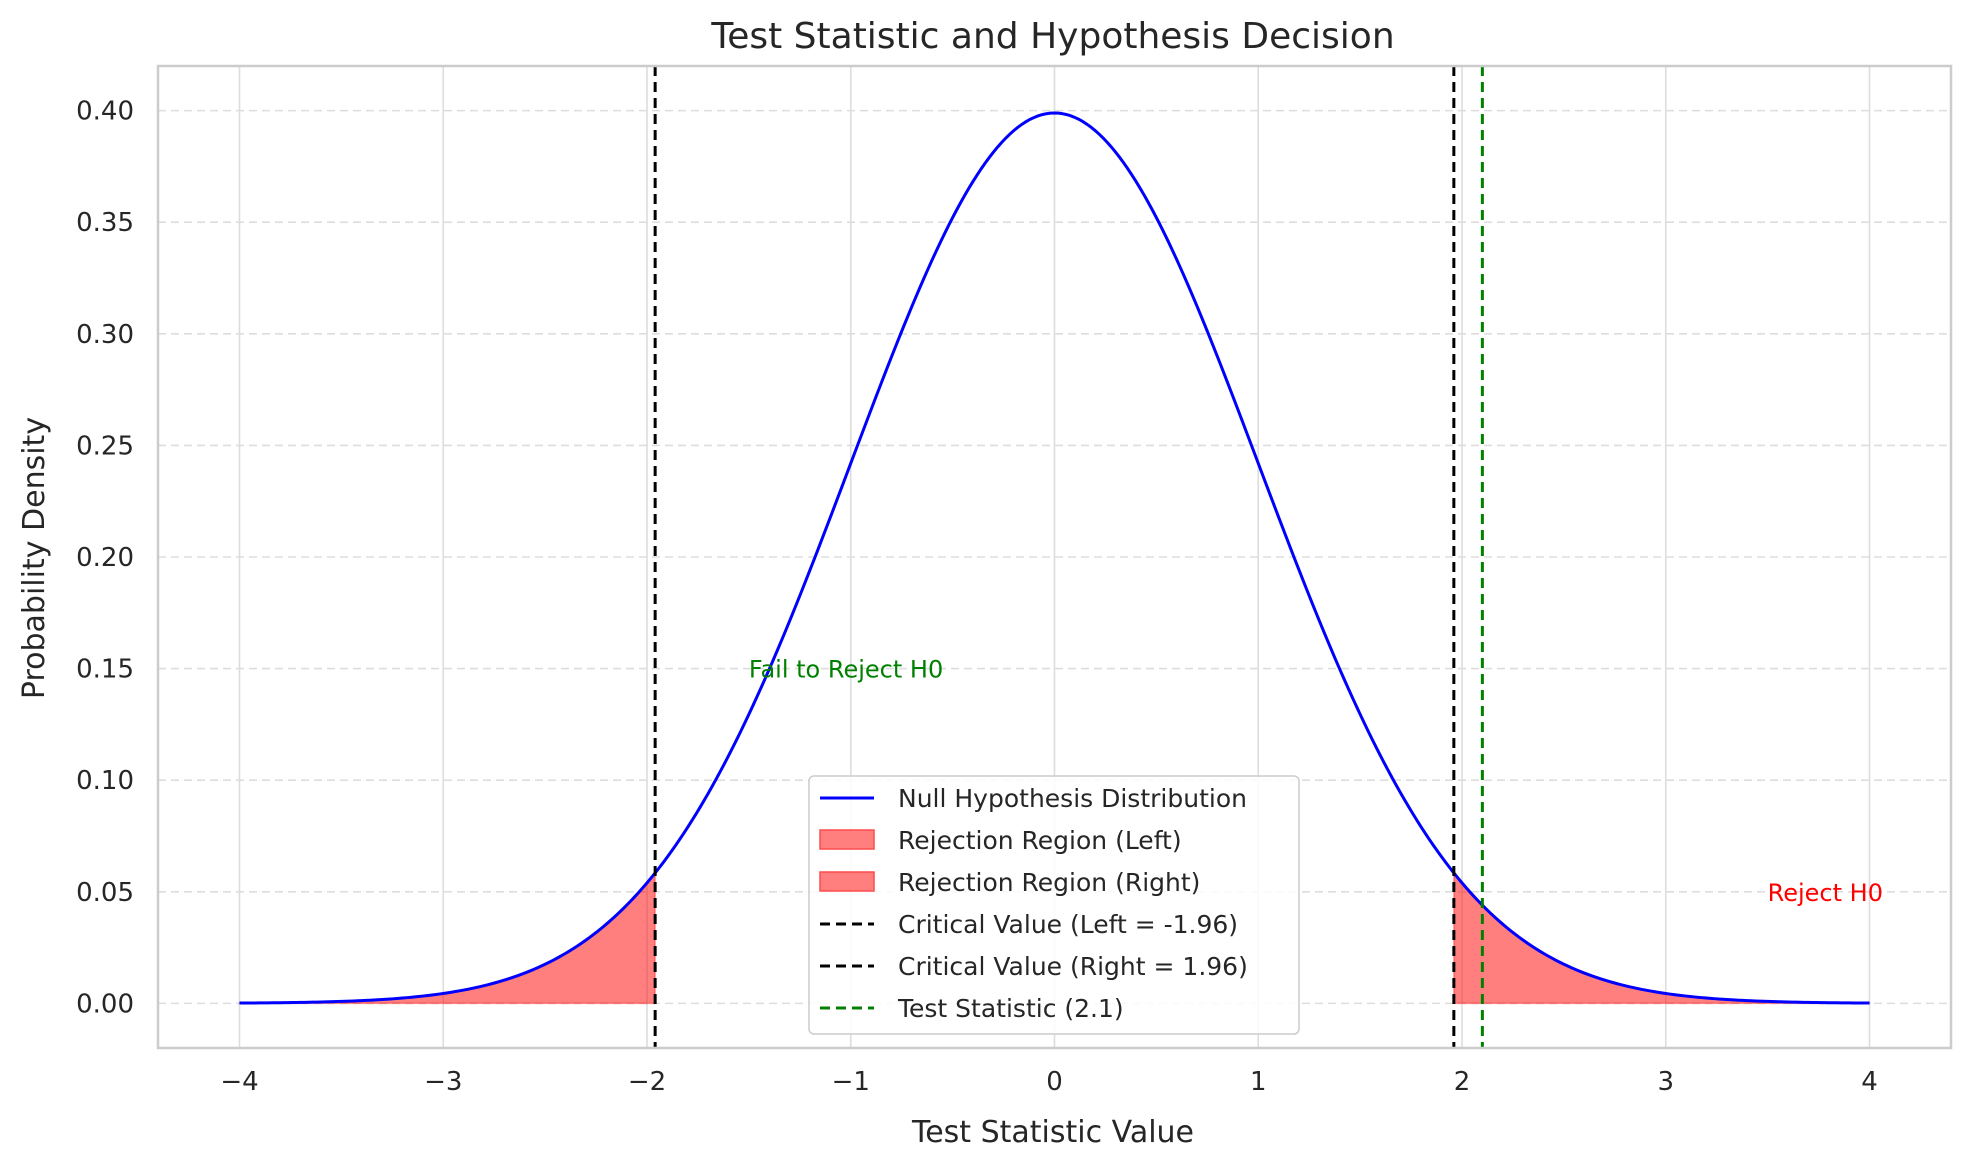  I want to click on legend-swatch-rejection-right, so click(847, 881).